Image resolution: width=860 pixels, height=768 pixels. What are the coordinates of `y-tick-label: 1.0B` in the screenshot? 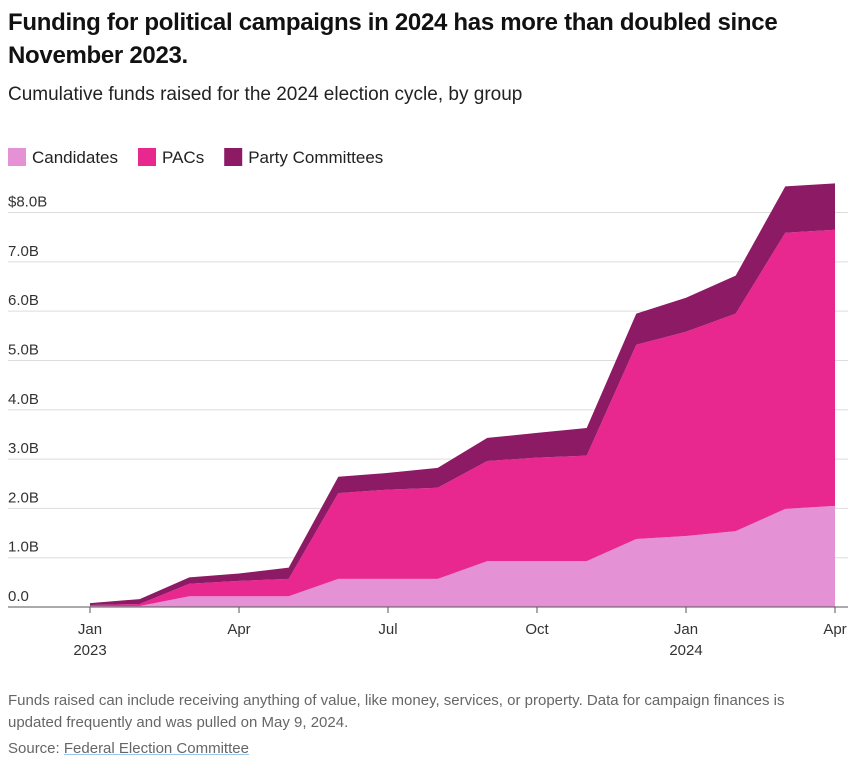 It's located at (23, 547).